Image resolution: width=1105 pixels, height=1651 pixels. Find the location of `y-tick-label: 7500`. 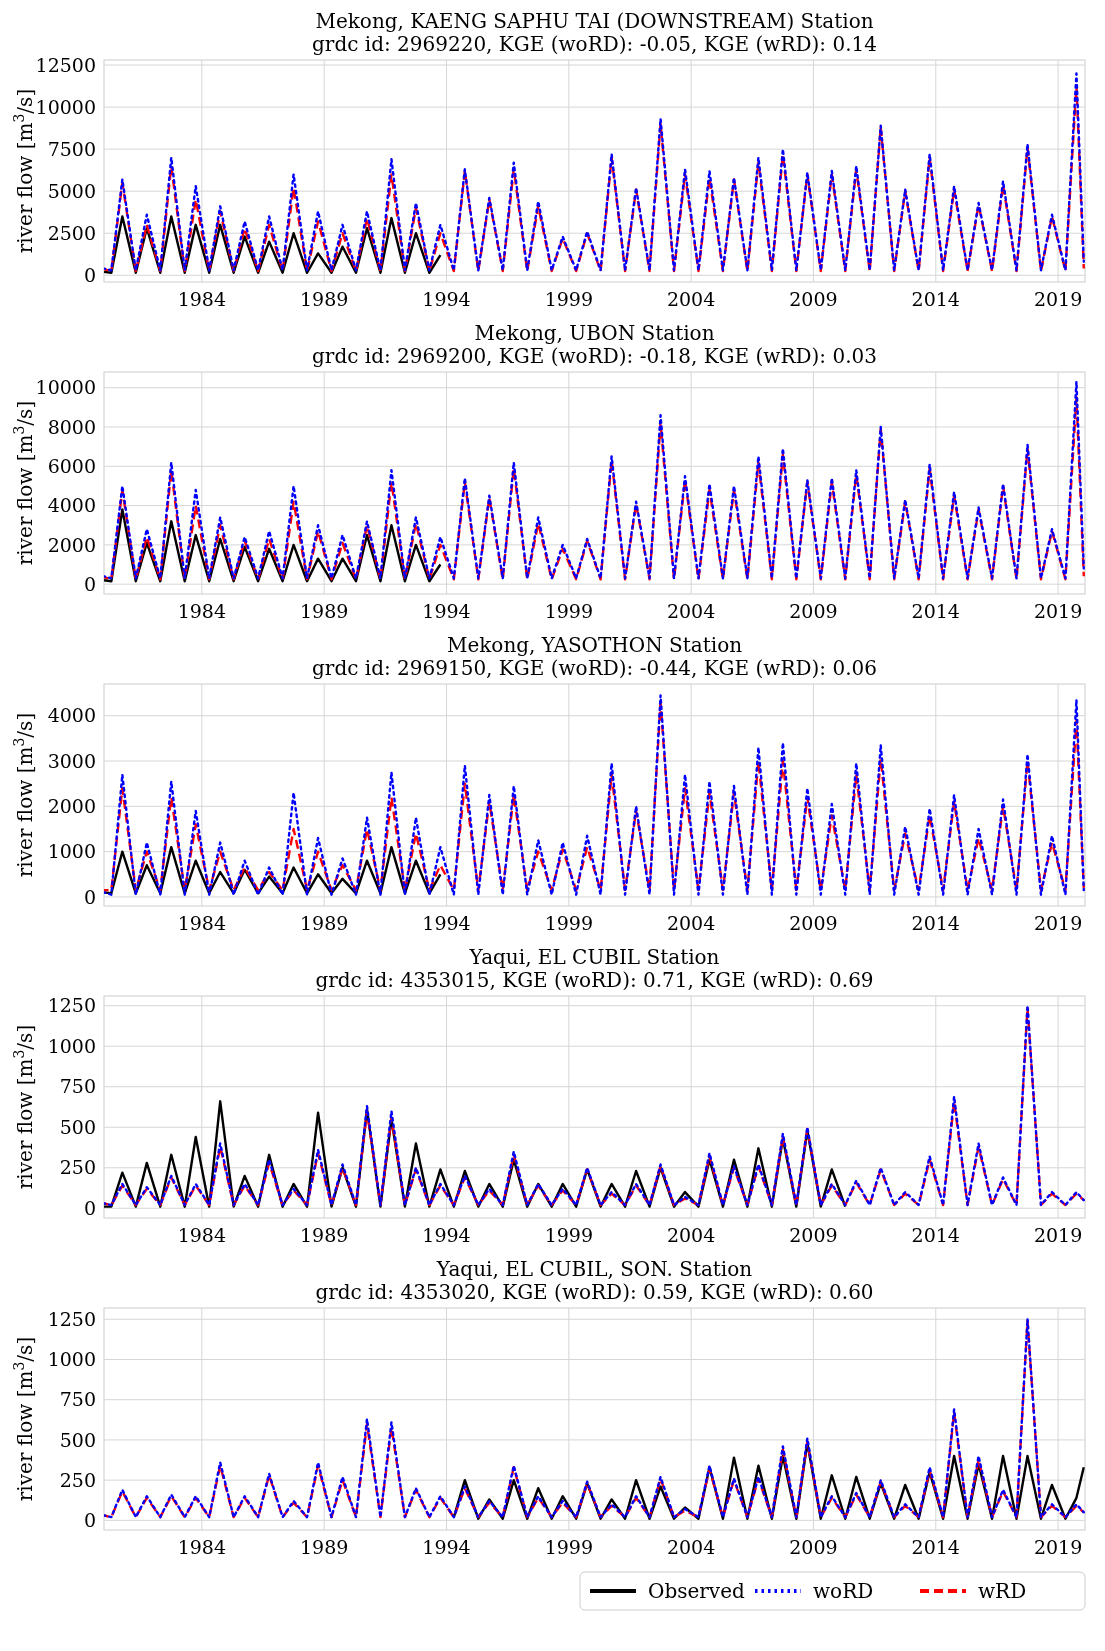

y-tick-label: 7500 is located at coordinates (71, 148).